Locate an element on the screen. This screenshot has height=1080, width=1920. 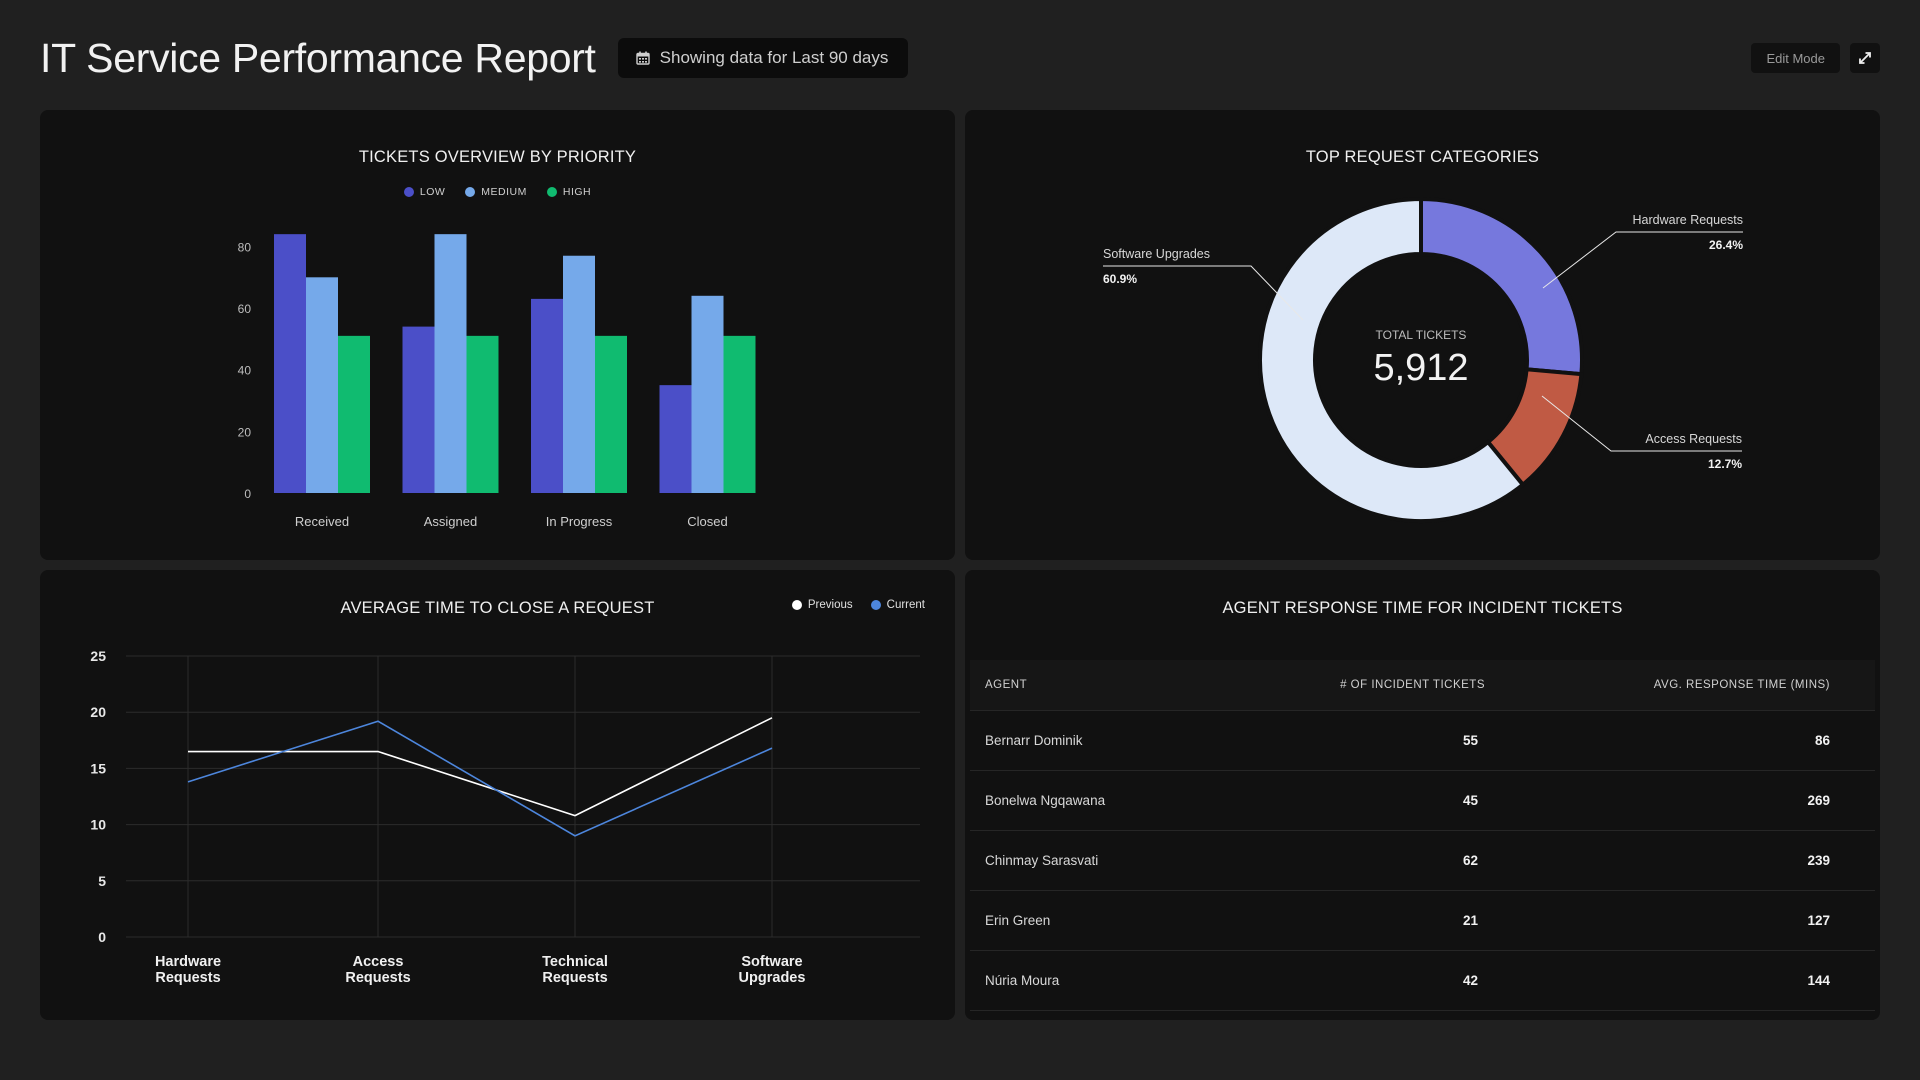
avg-close-legend: Previous Current is located at coordinates (858, 605).